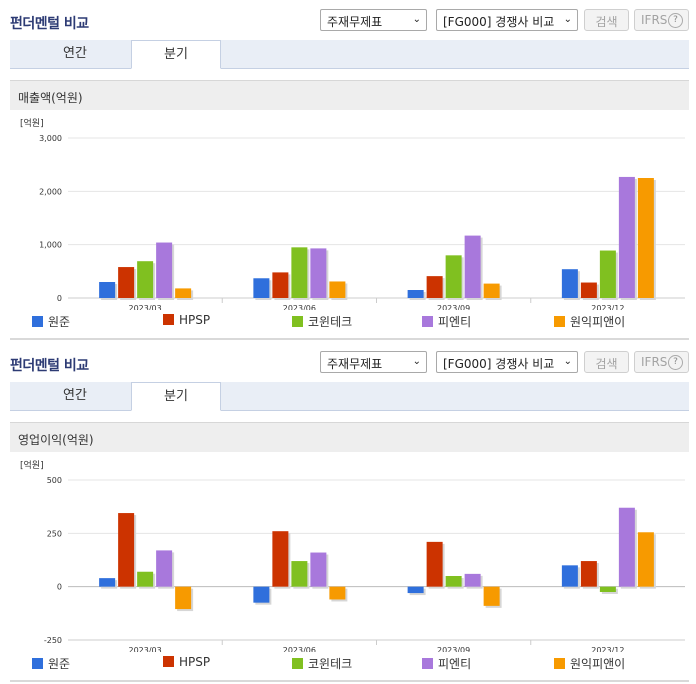 The height and width of the screenshot is (684, 696). What do you see at coordinates (59, 298) in the screenshot?
I see `y-tick-label: 0` at bounding box center [59, 298].